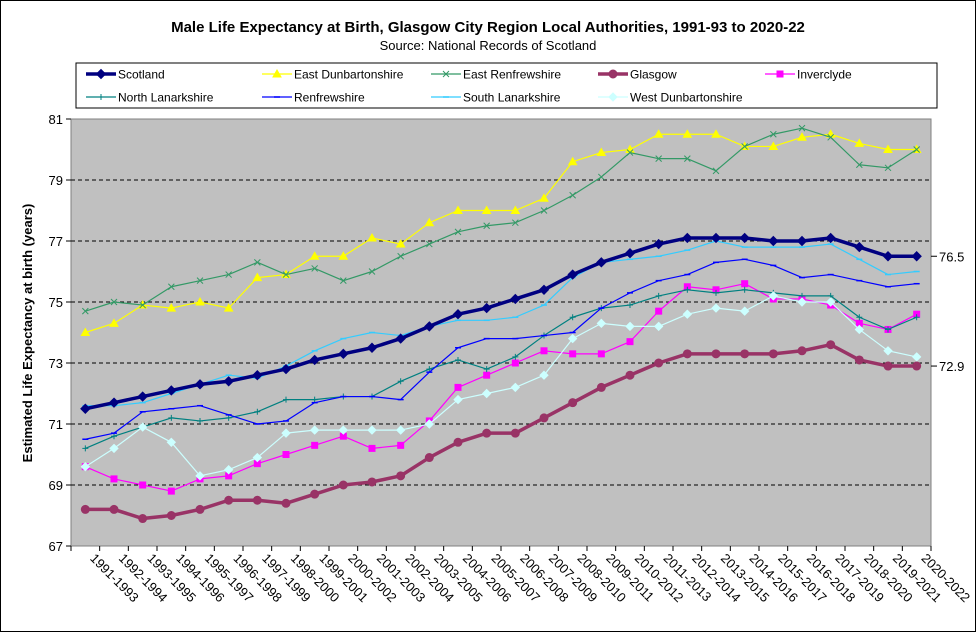 Image resolution: width=976 pixels, height=632 pixels. I want to click on legend-item-south-lanarkshire: South Lanarkshire, so click(496, 98).